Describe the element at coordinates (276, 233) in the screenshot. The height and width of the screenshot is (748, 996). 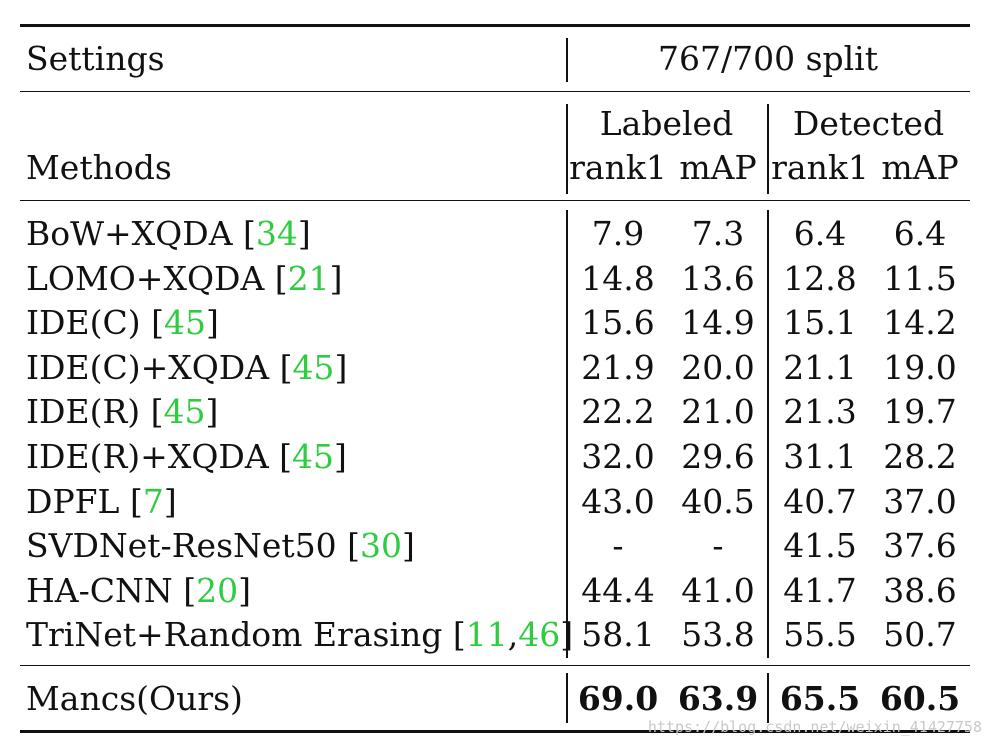
I see `citation-link: 34` at that location.